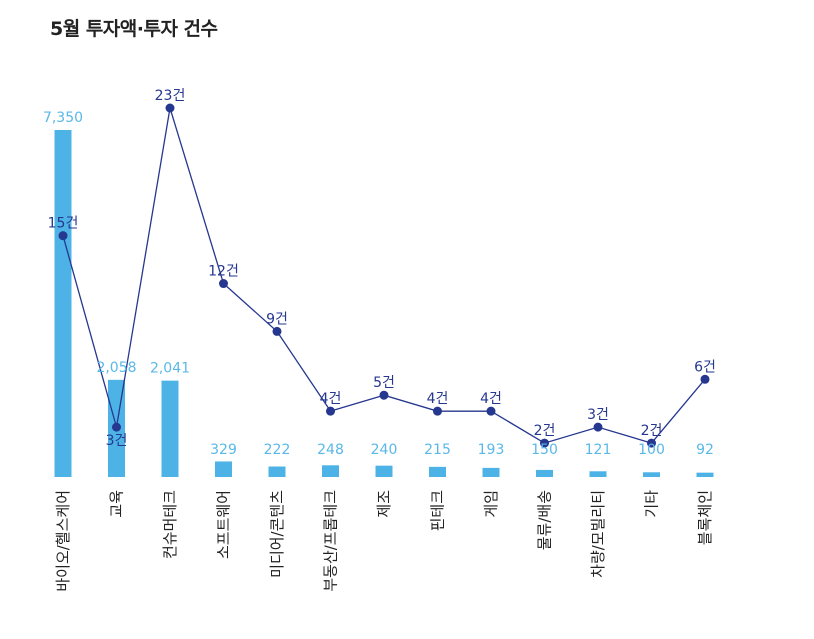  Describe the element at coordinates (598, 534) in the screenshot. I see `category-label-10: 차량/모빌리티` at that location.